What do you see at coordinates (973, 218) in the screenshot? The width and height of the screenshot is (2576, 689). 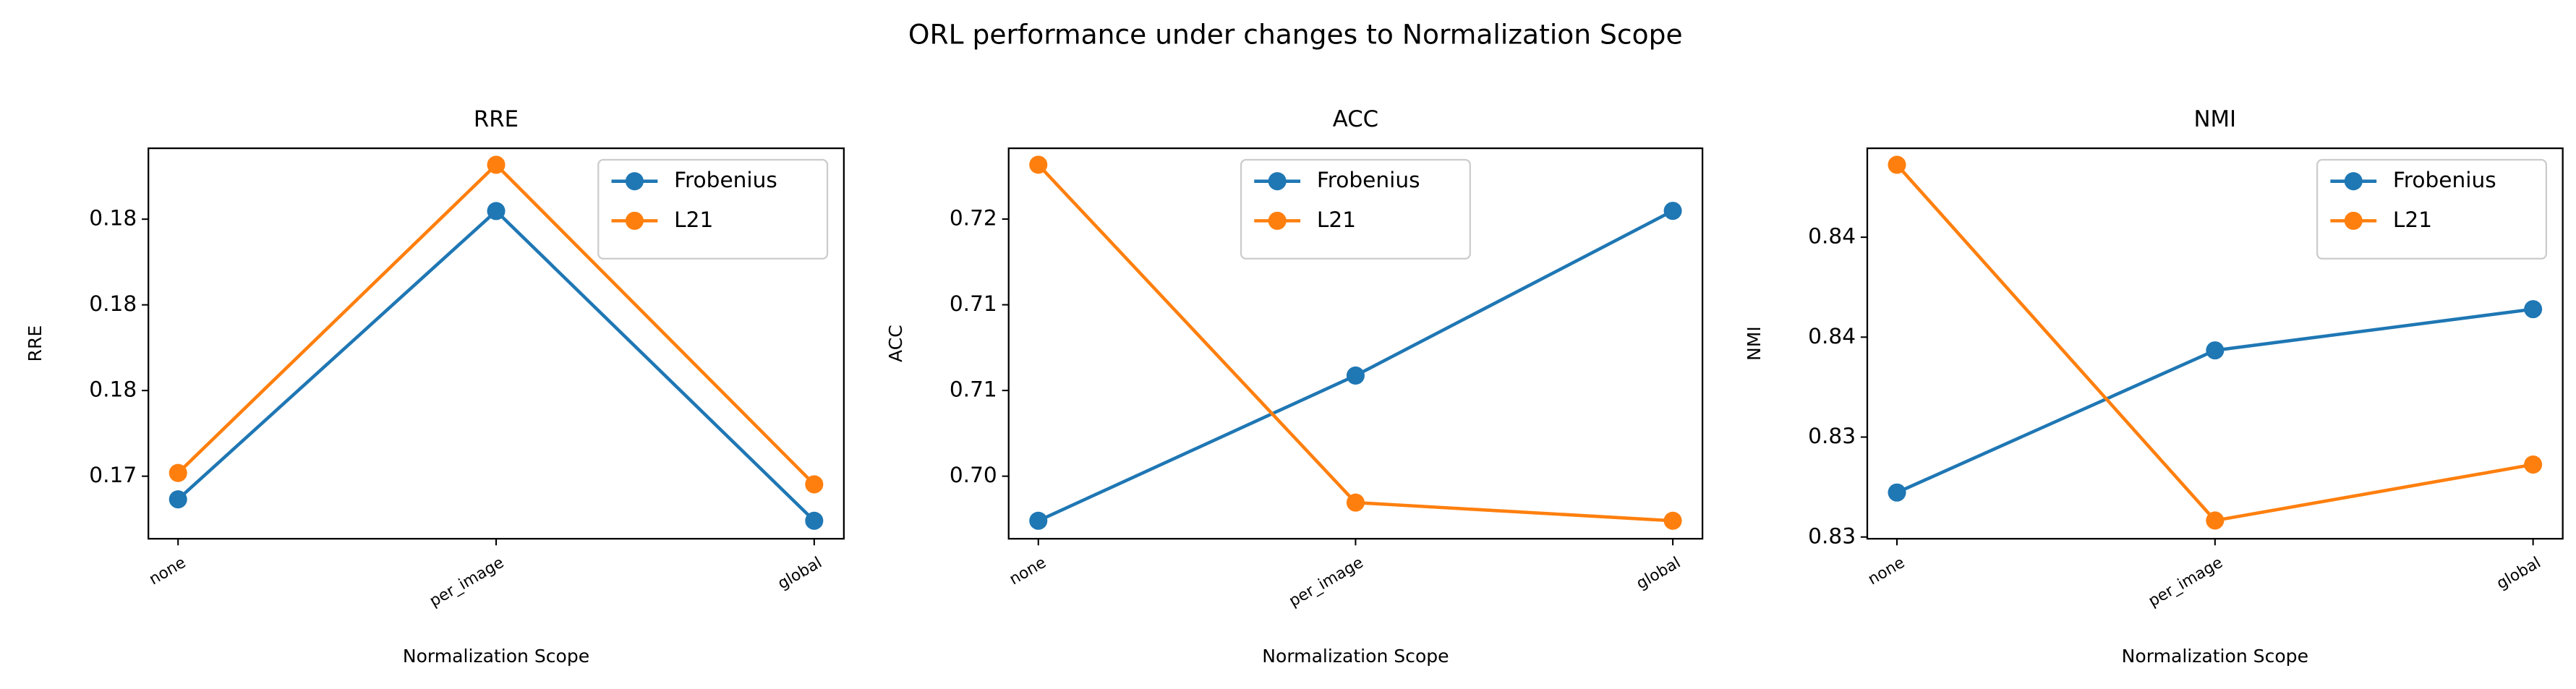 I see `y-tick-label: 0.72` at bounding box center [973, 218].